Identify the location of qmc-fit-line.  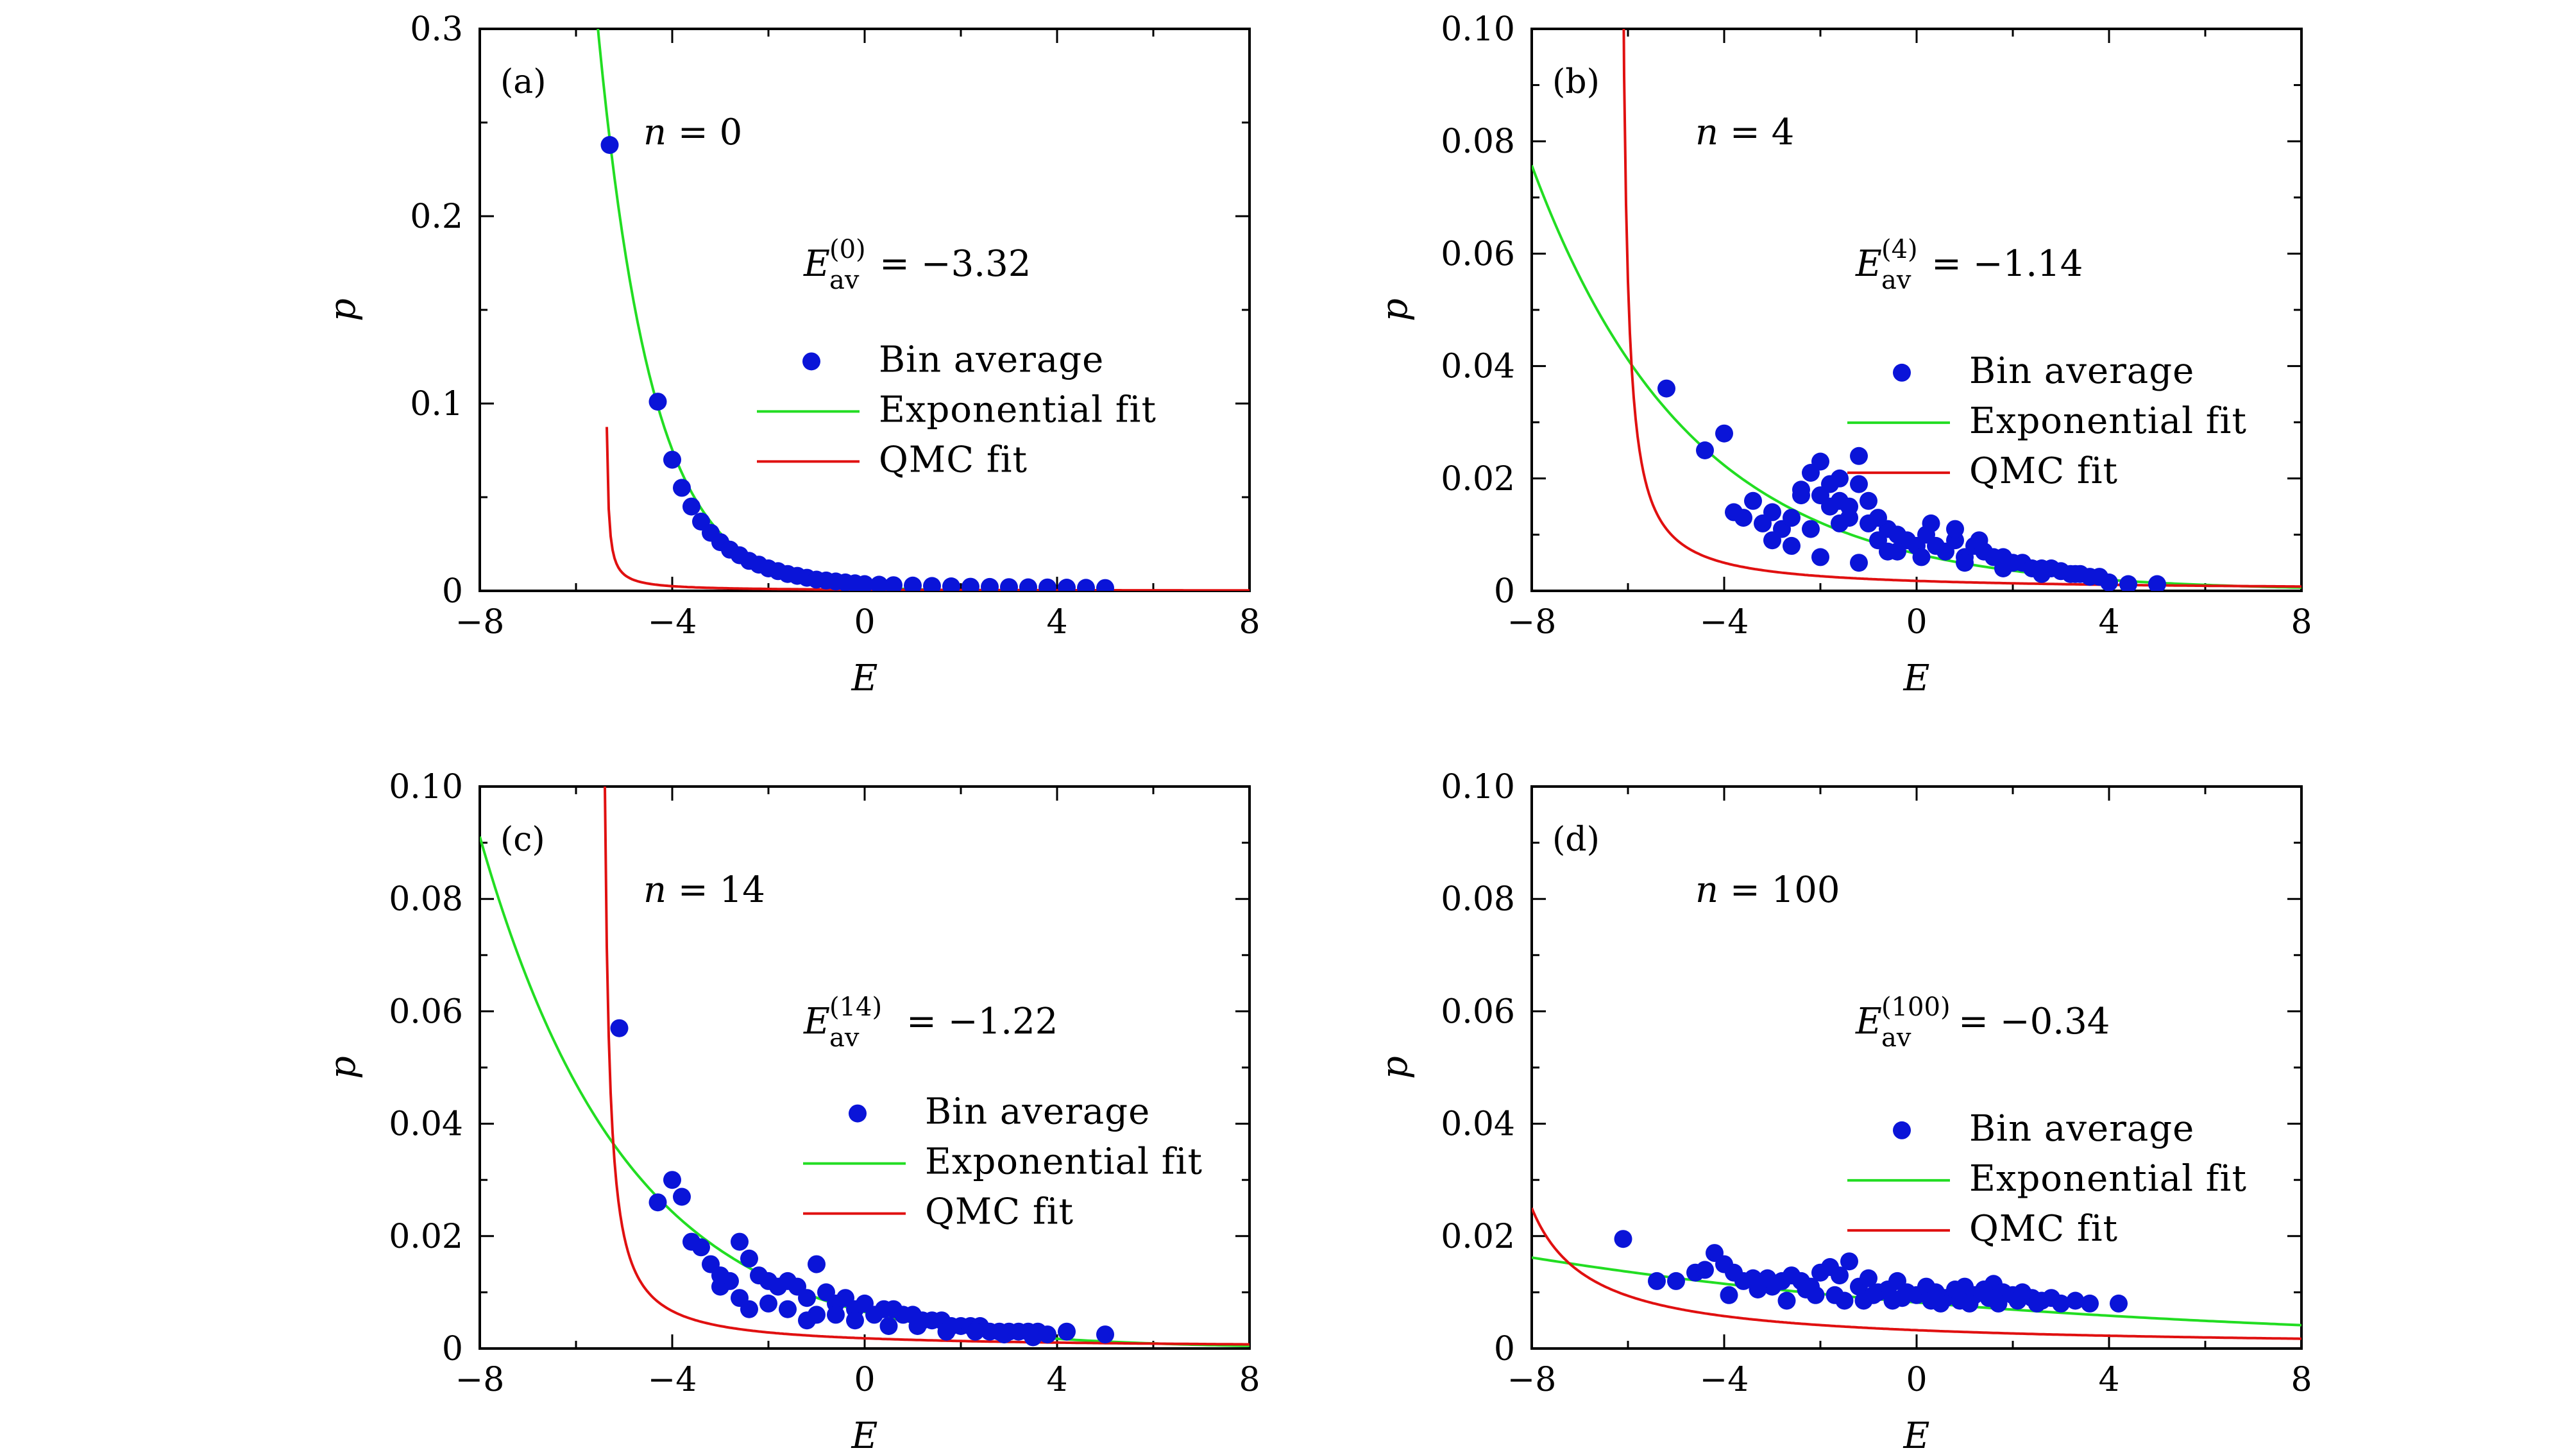
(926, 1066).